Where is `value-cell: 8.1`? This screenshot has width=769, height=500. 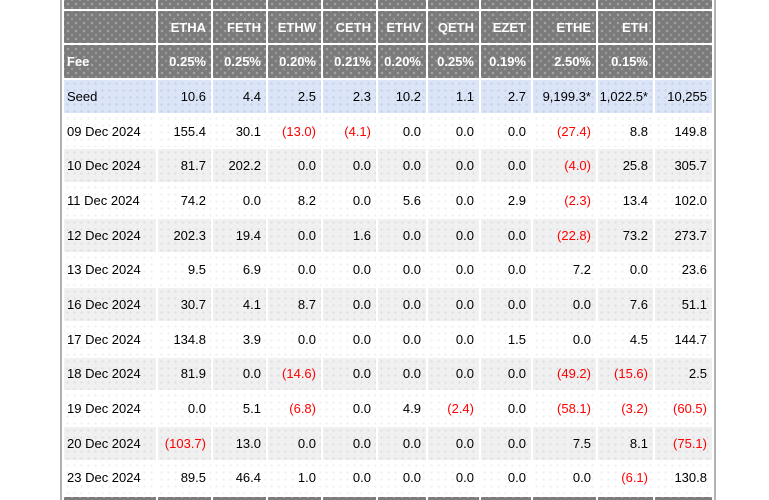
value-cell: 8.1 is located at coordinates (625, 443).